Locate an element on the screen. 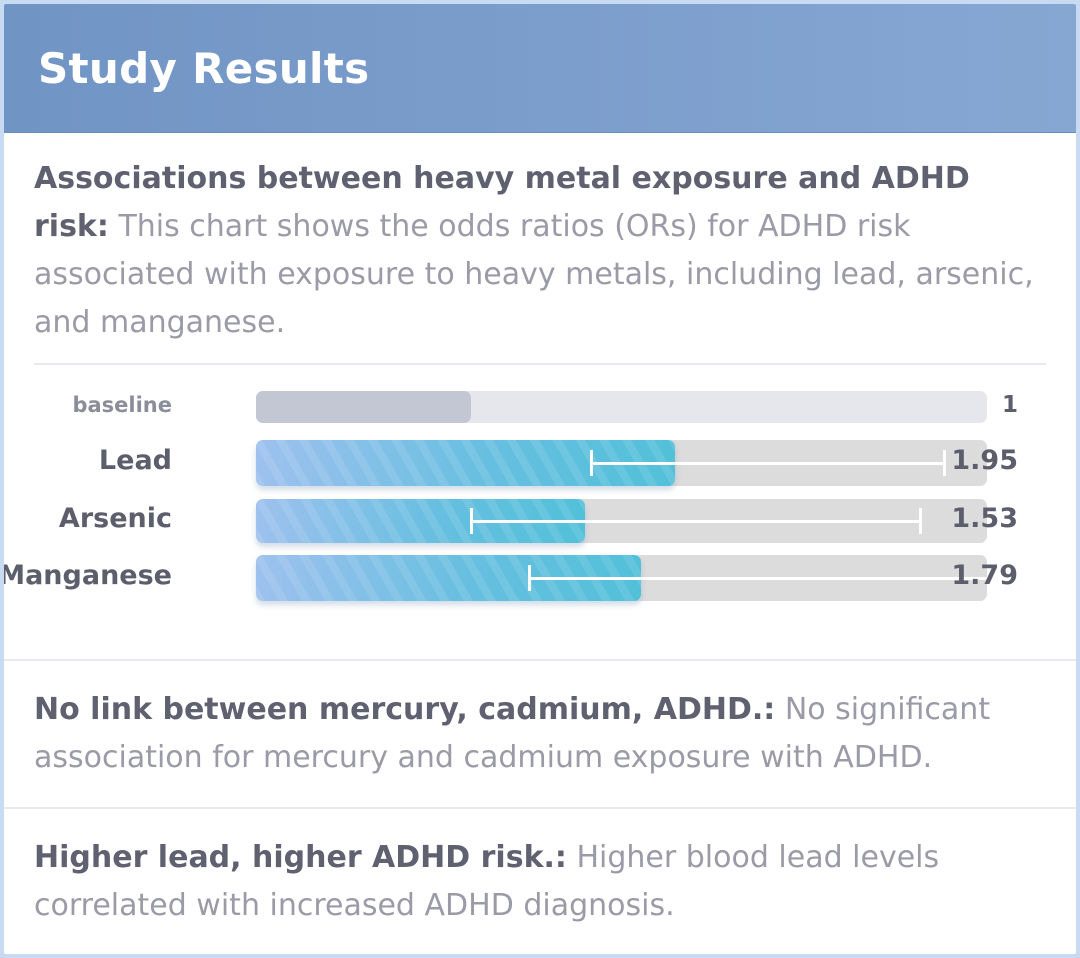 Image resolution: width=1080 pixels, height=958 pixels. value-label-baseline: 1 is located at coordinates (1009, 405).